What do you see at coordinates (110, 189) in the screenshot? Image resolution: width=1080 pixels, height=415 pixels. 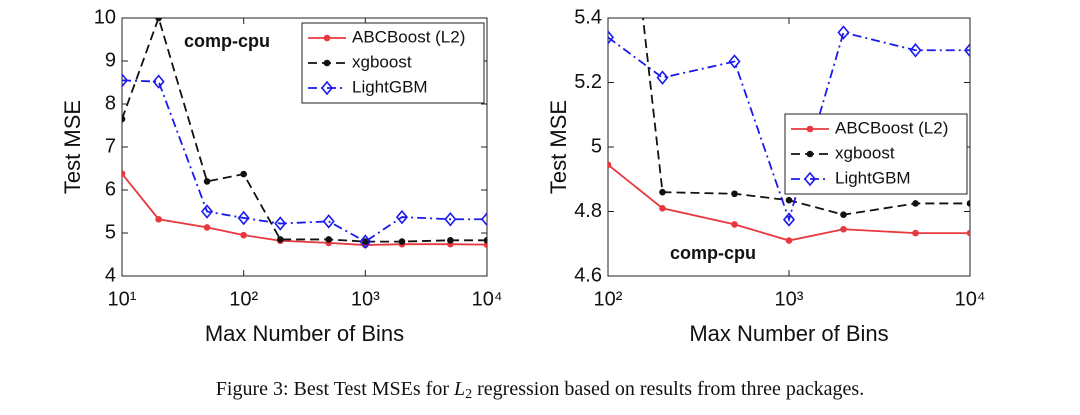 I see `y-tick-label: 6` at bounding box center [110, 189].